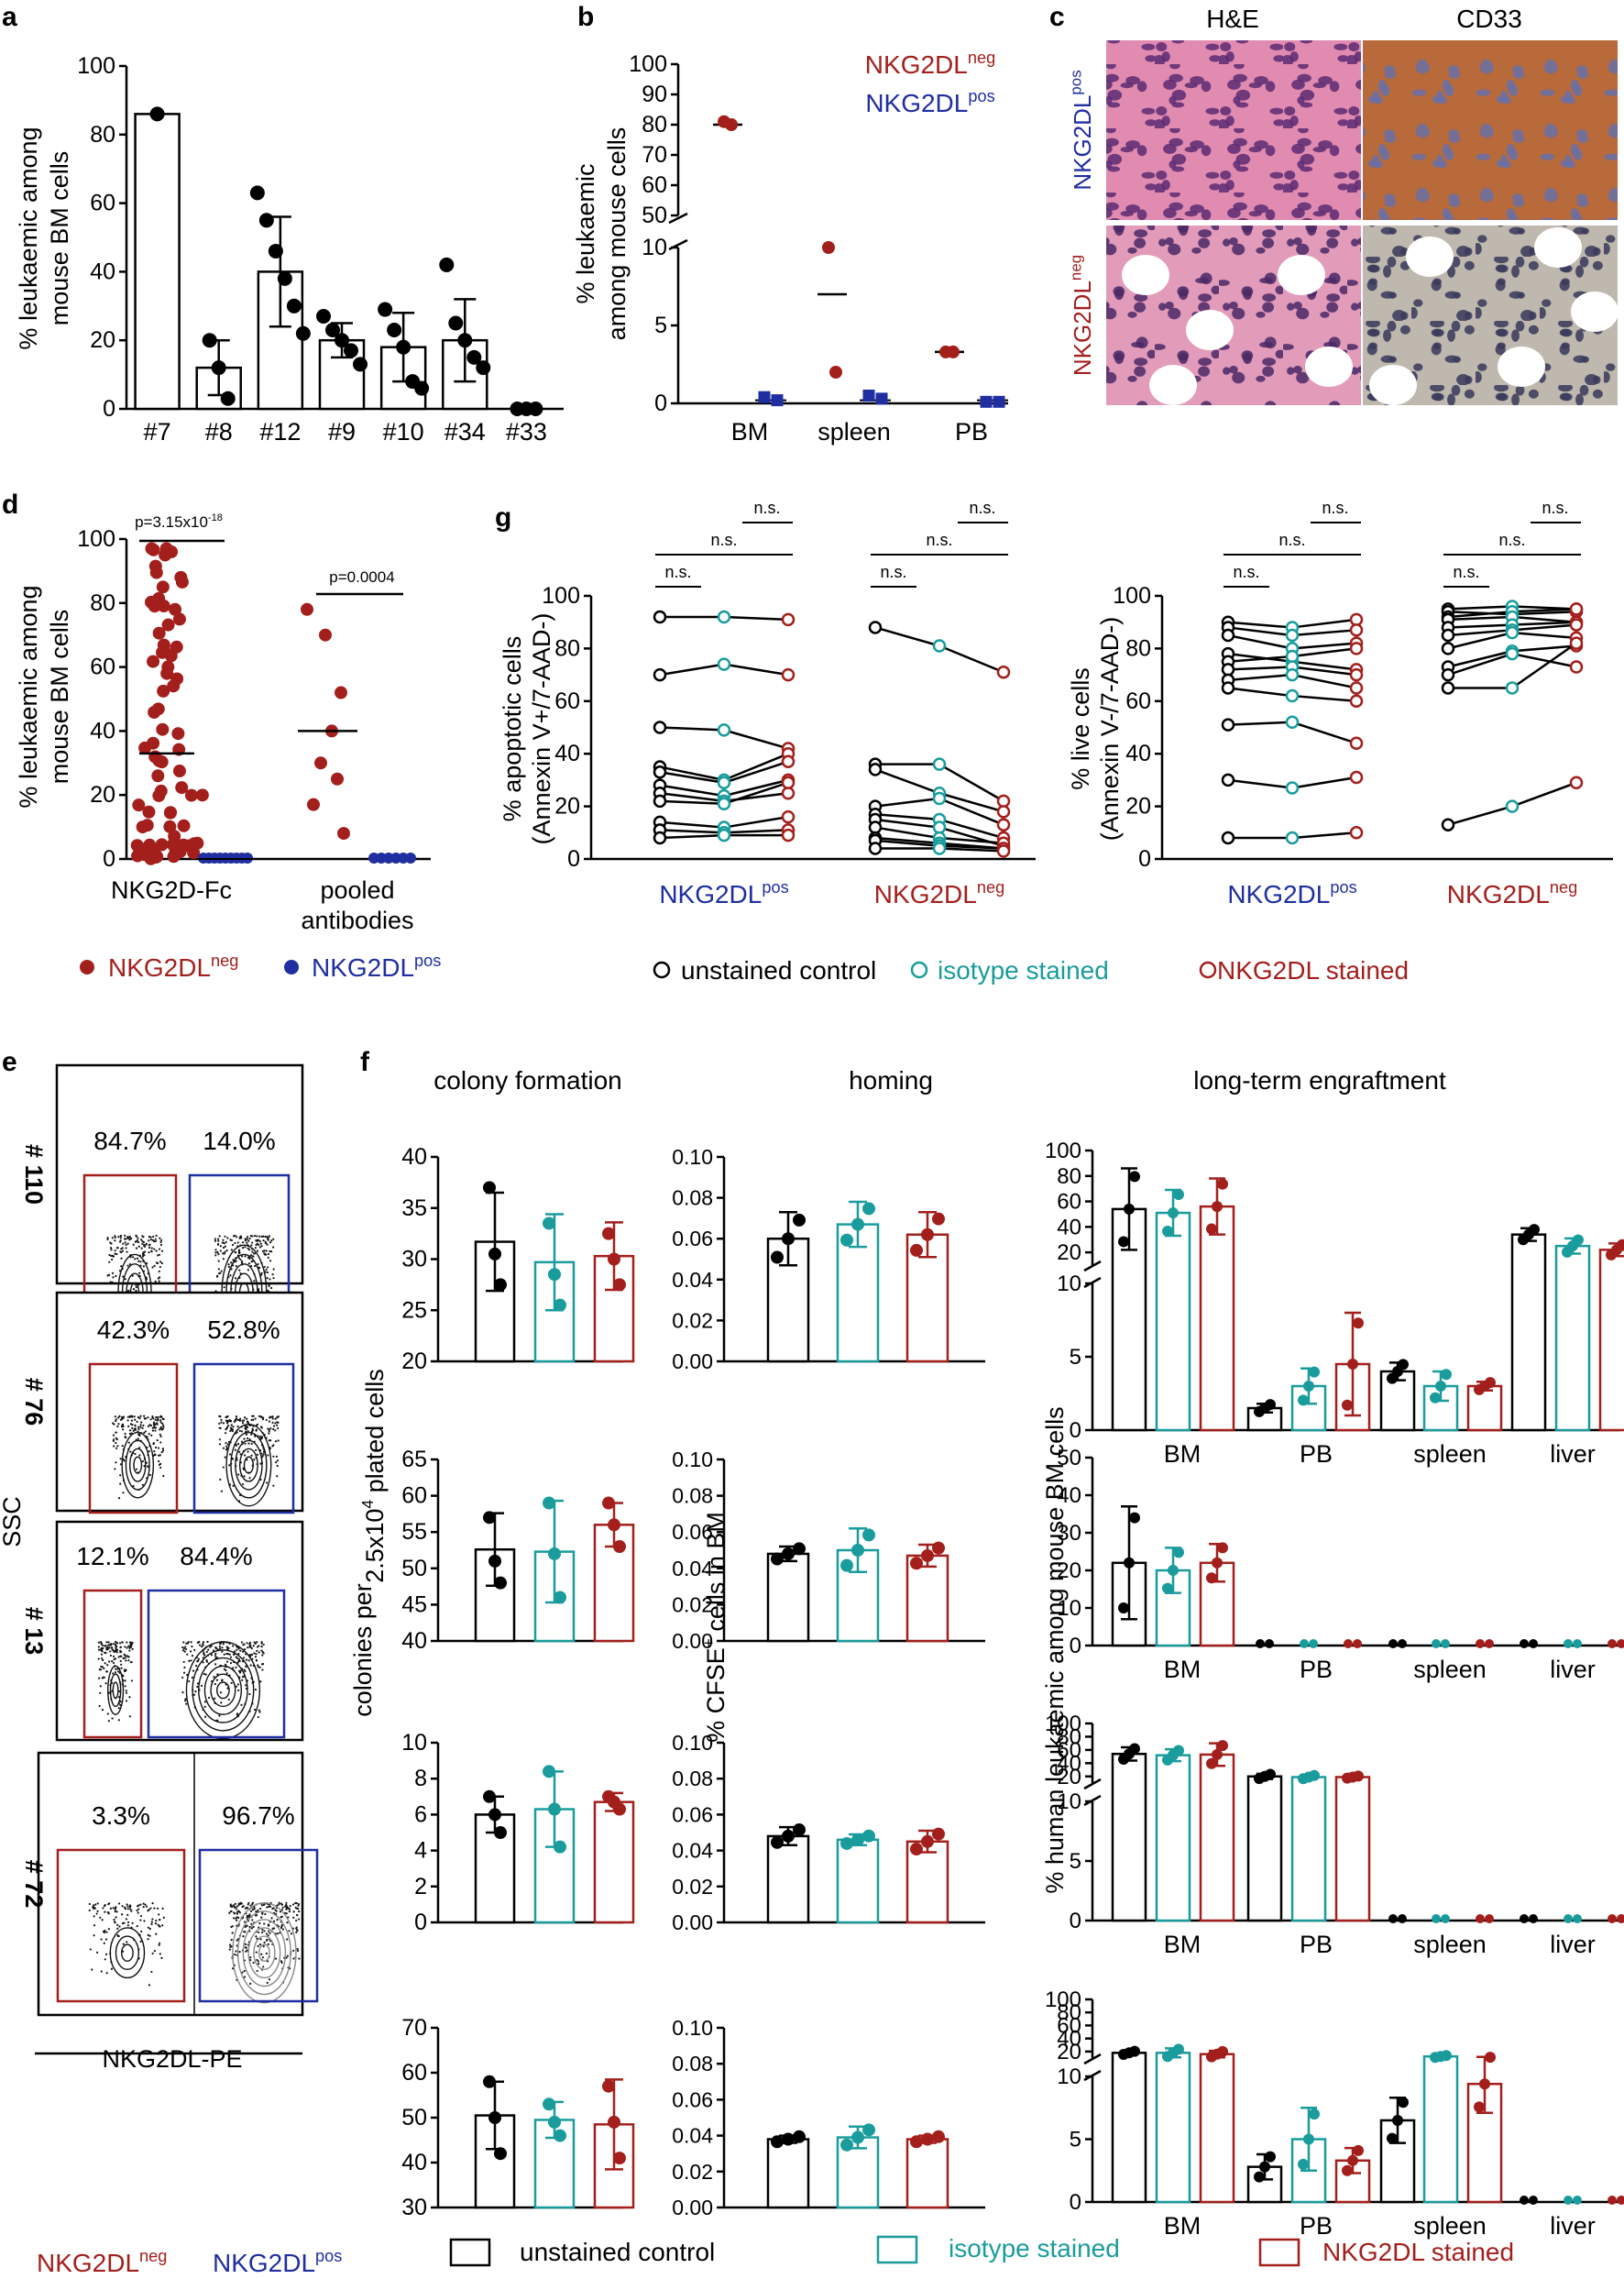  What do you see at coordinates (173, 967) in the screenshot?
I see `legend-neg: NKG2DLneg` at bounding box center [173, 967].